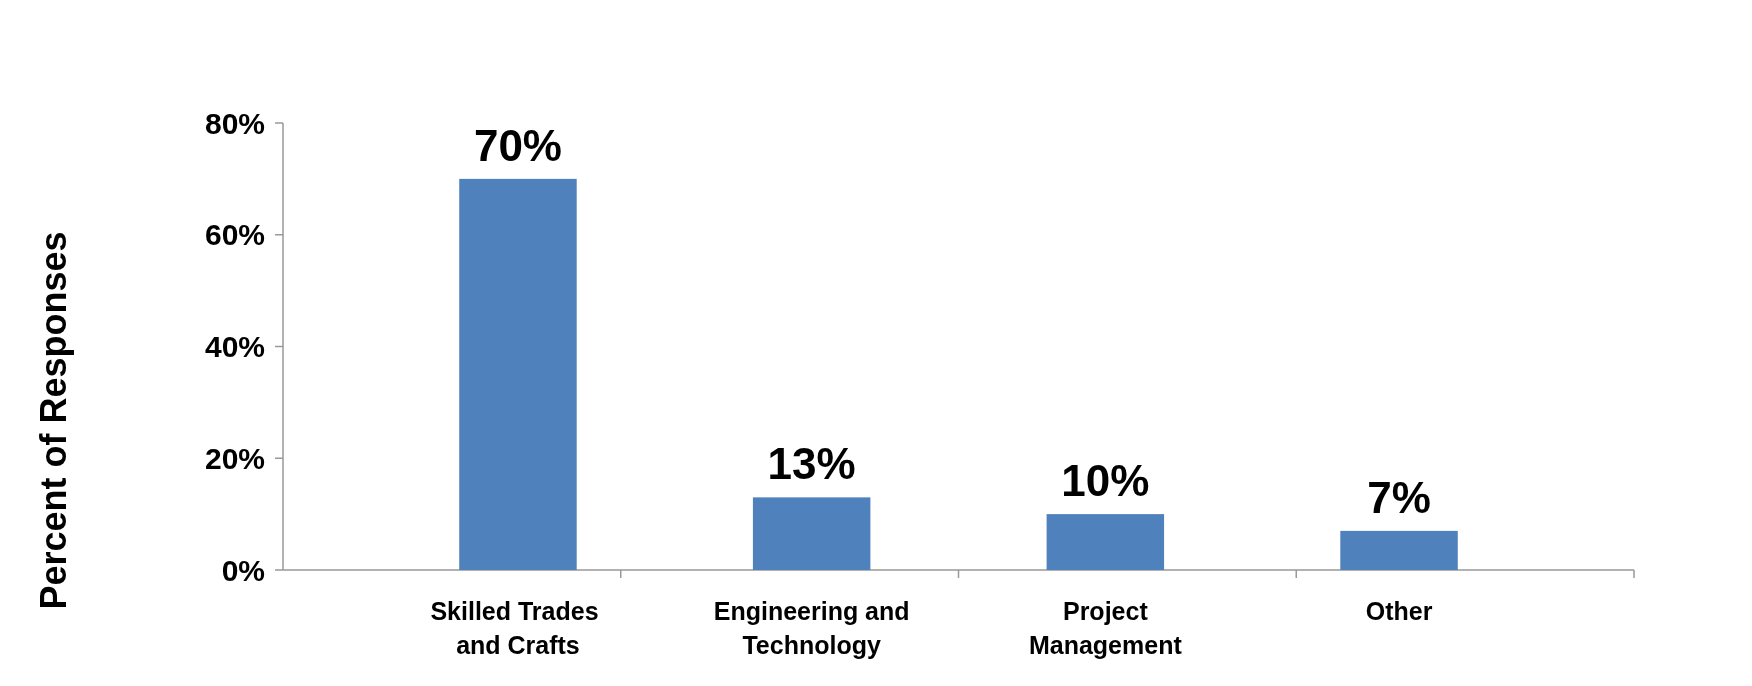 The image size is (1752, 686). Describe the element at coordinates (234, 346) in the screenshot. I see `y-tick-label: 40%` at that location.